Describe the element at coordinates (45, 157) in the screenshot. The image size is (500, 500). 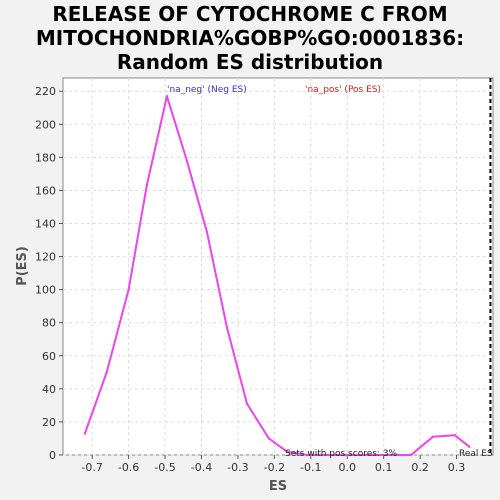
I see `y-tick-label: 180` at that location.